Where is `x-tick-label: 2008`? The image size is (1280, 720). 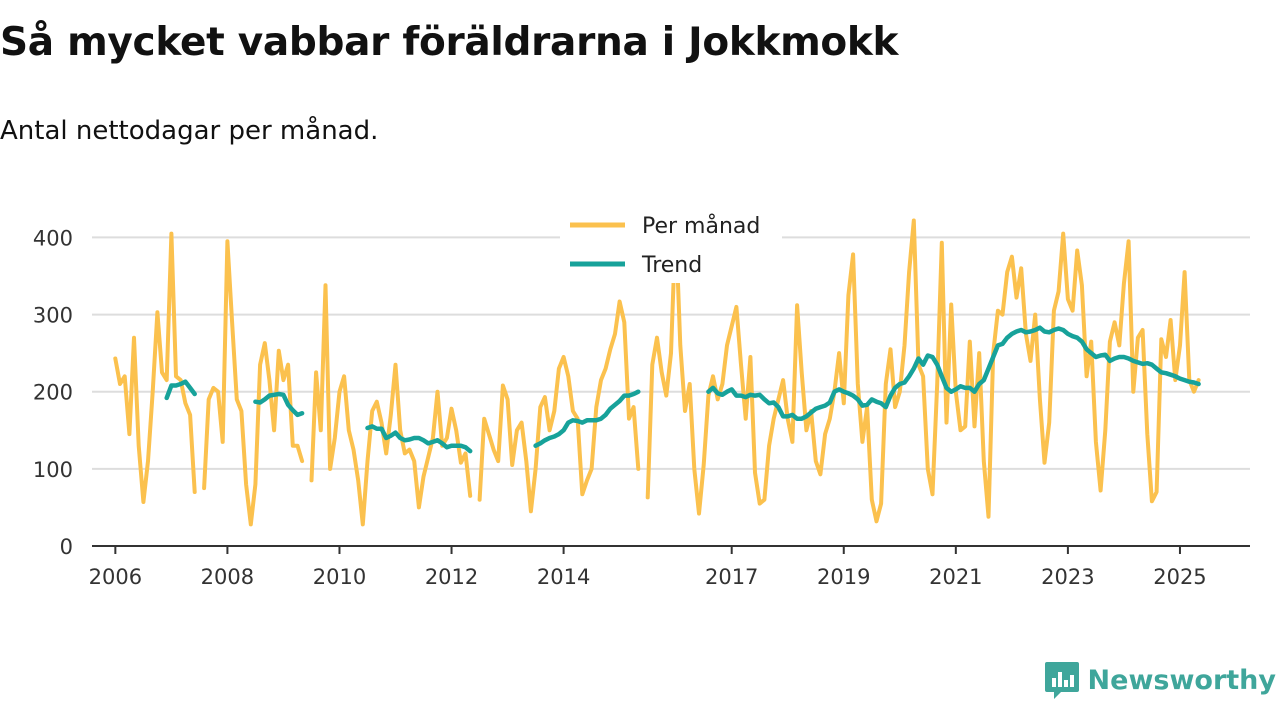 x-tick-label: 2008 is located at coordinates (227, 577).